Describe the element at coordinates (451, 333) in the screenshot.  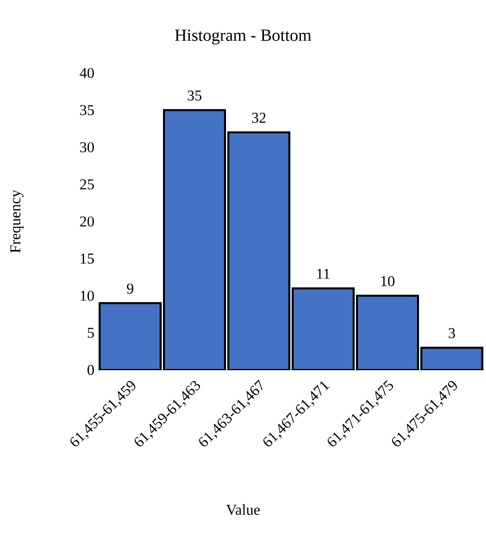
I see `data-label: 3` at that location.